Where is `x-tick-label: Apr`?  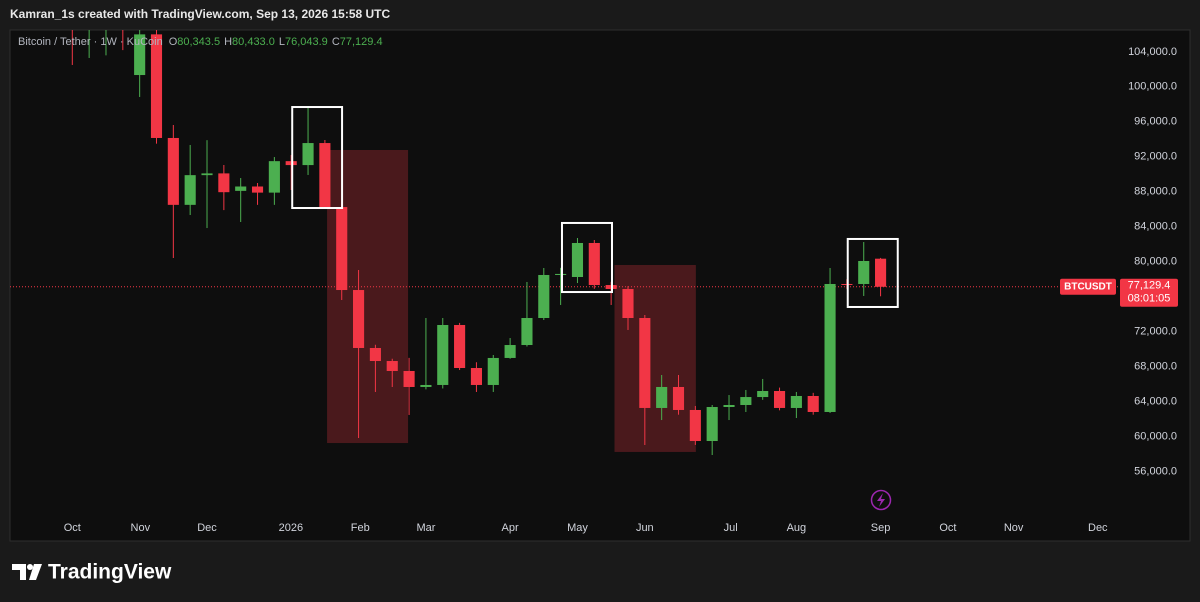 x-tick-label: Apr is located at coordinates (510, 528).